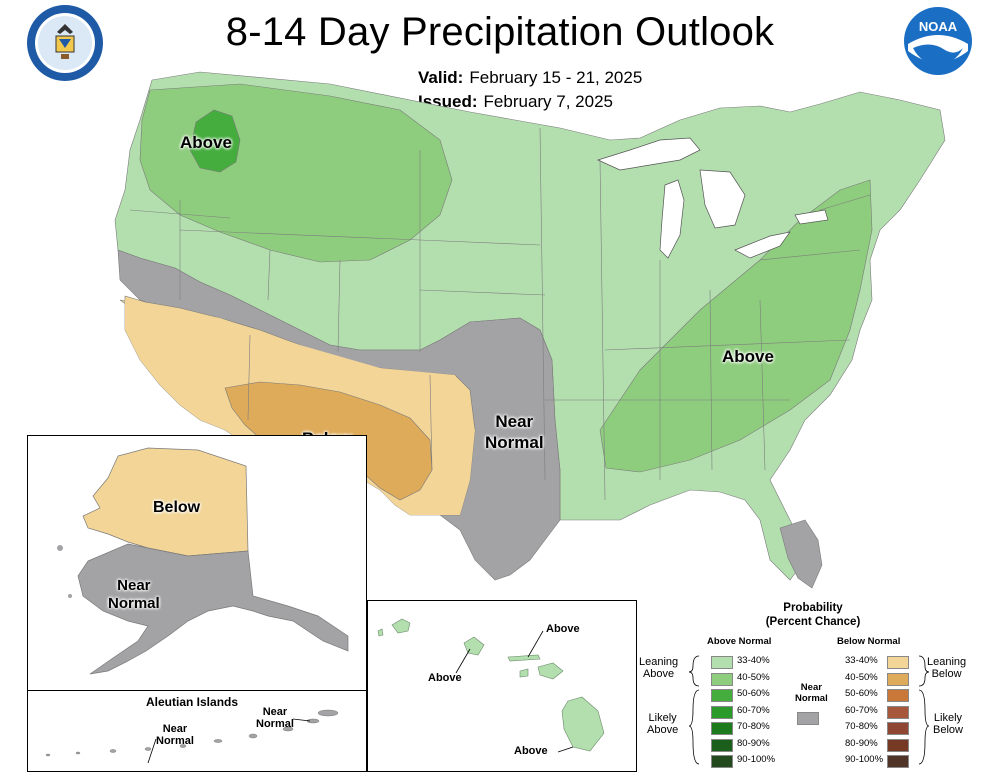 This screenshot has width=1000, height=776. I want to click on above-strong-northwest, so click(215, 141).